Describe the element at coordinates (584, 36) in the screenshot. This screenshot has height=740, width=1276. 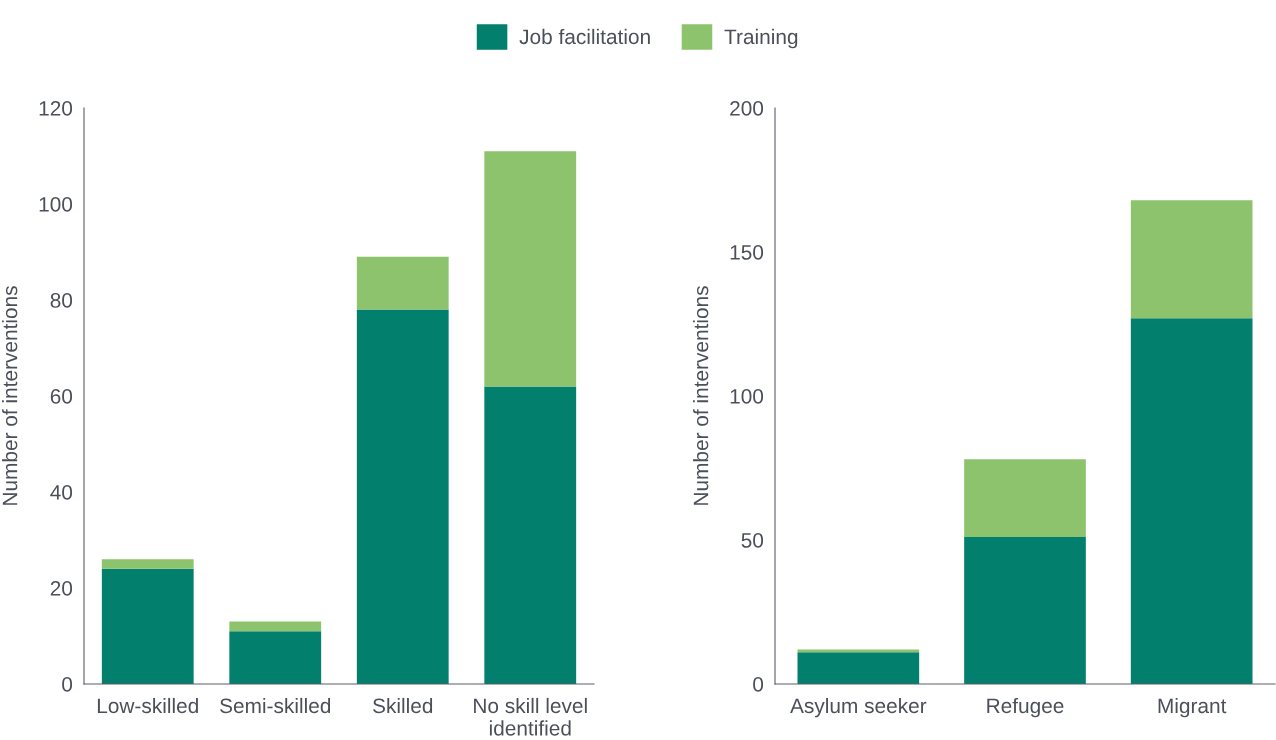
I see `legend-label: Job facilitation` at that location.